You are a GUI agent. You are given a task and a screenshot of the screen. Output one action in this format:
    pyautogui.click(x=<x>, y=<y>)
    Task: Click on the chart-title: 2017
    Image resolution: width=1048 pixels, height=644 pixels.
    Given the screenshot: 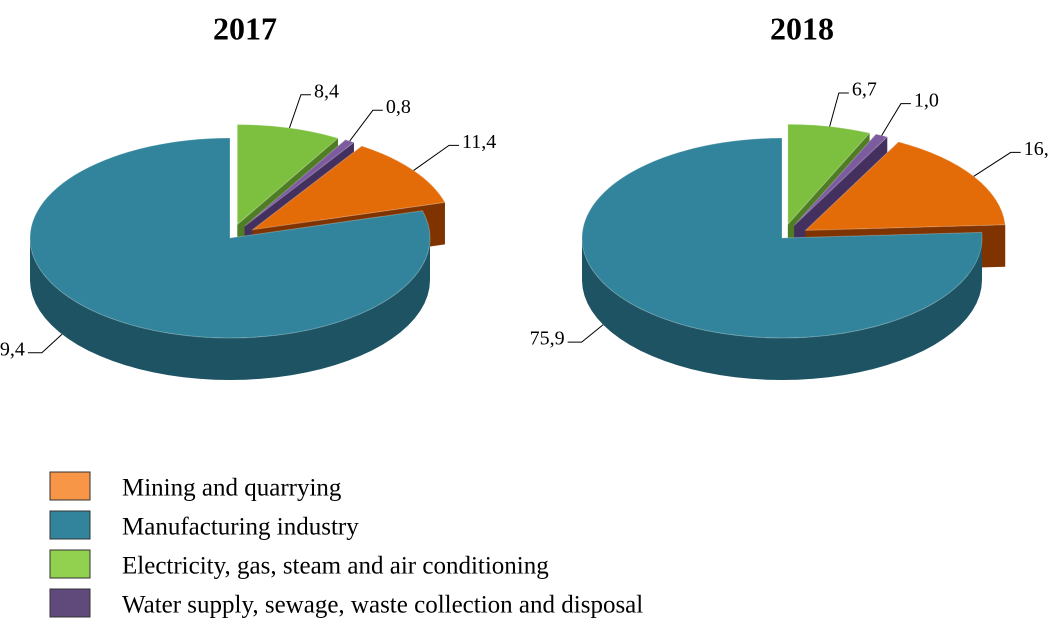 What is the action you would take?
    pyautogui.click(x=245, y=28)
    